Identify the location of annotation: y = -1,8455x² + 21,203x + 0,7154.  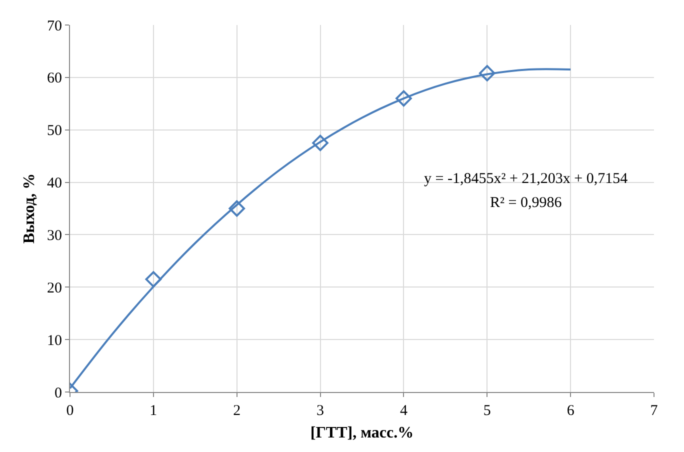
(526, 179).